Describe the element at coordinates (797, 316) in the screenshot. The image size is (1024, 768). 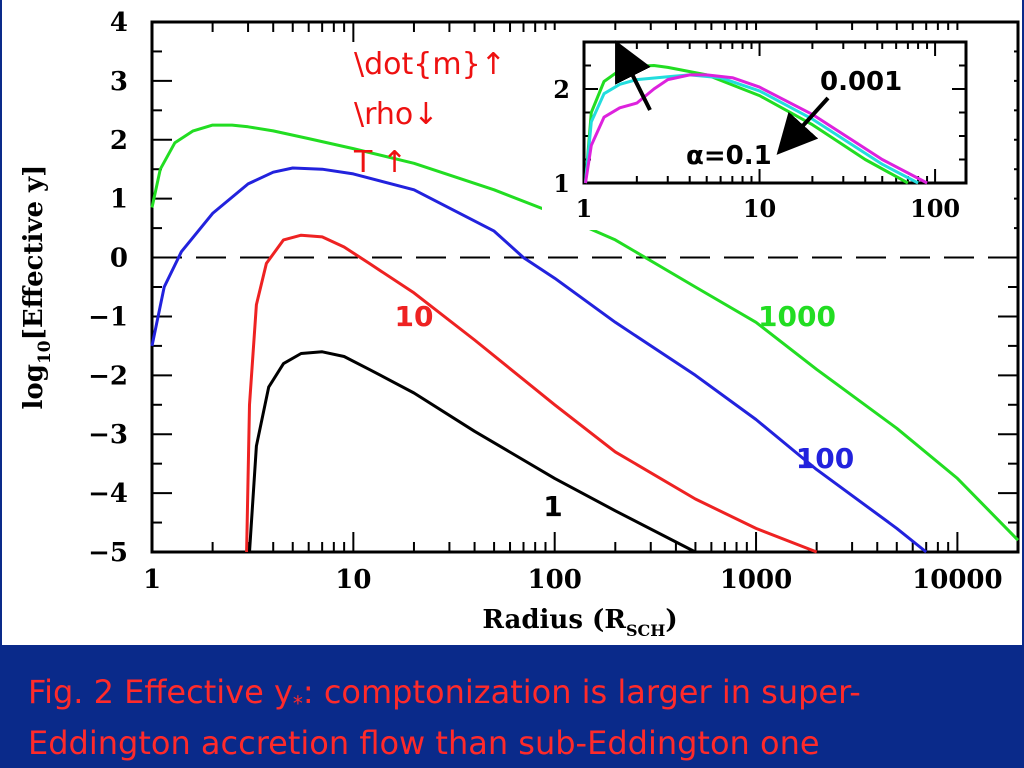
I see `curve-label-1000: 1000` at that location.